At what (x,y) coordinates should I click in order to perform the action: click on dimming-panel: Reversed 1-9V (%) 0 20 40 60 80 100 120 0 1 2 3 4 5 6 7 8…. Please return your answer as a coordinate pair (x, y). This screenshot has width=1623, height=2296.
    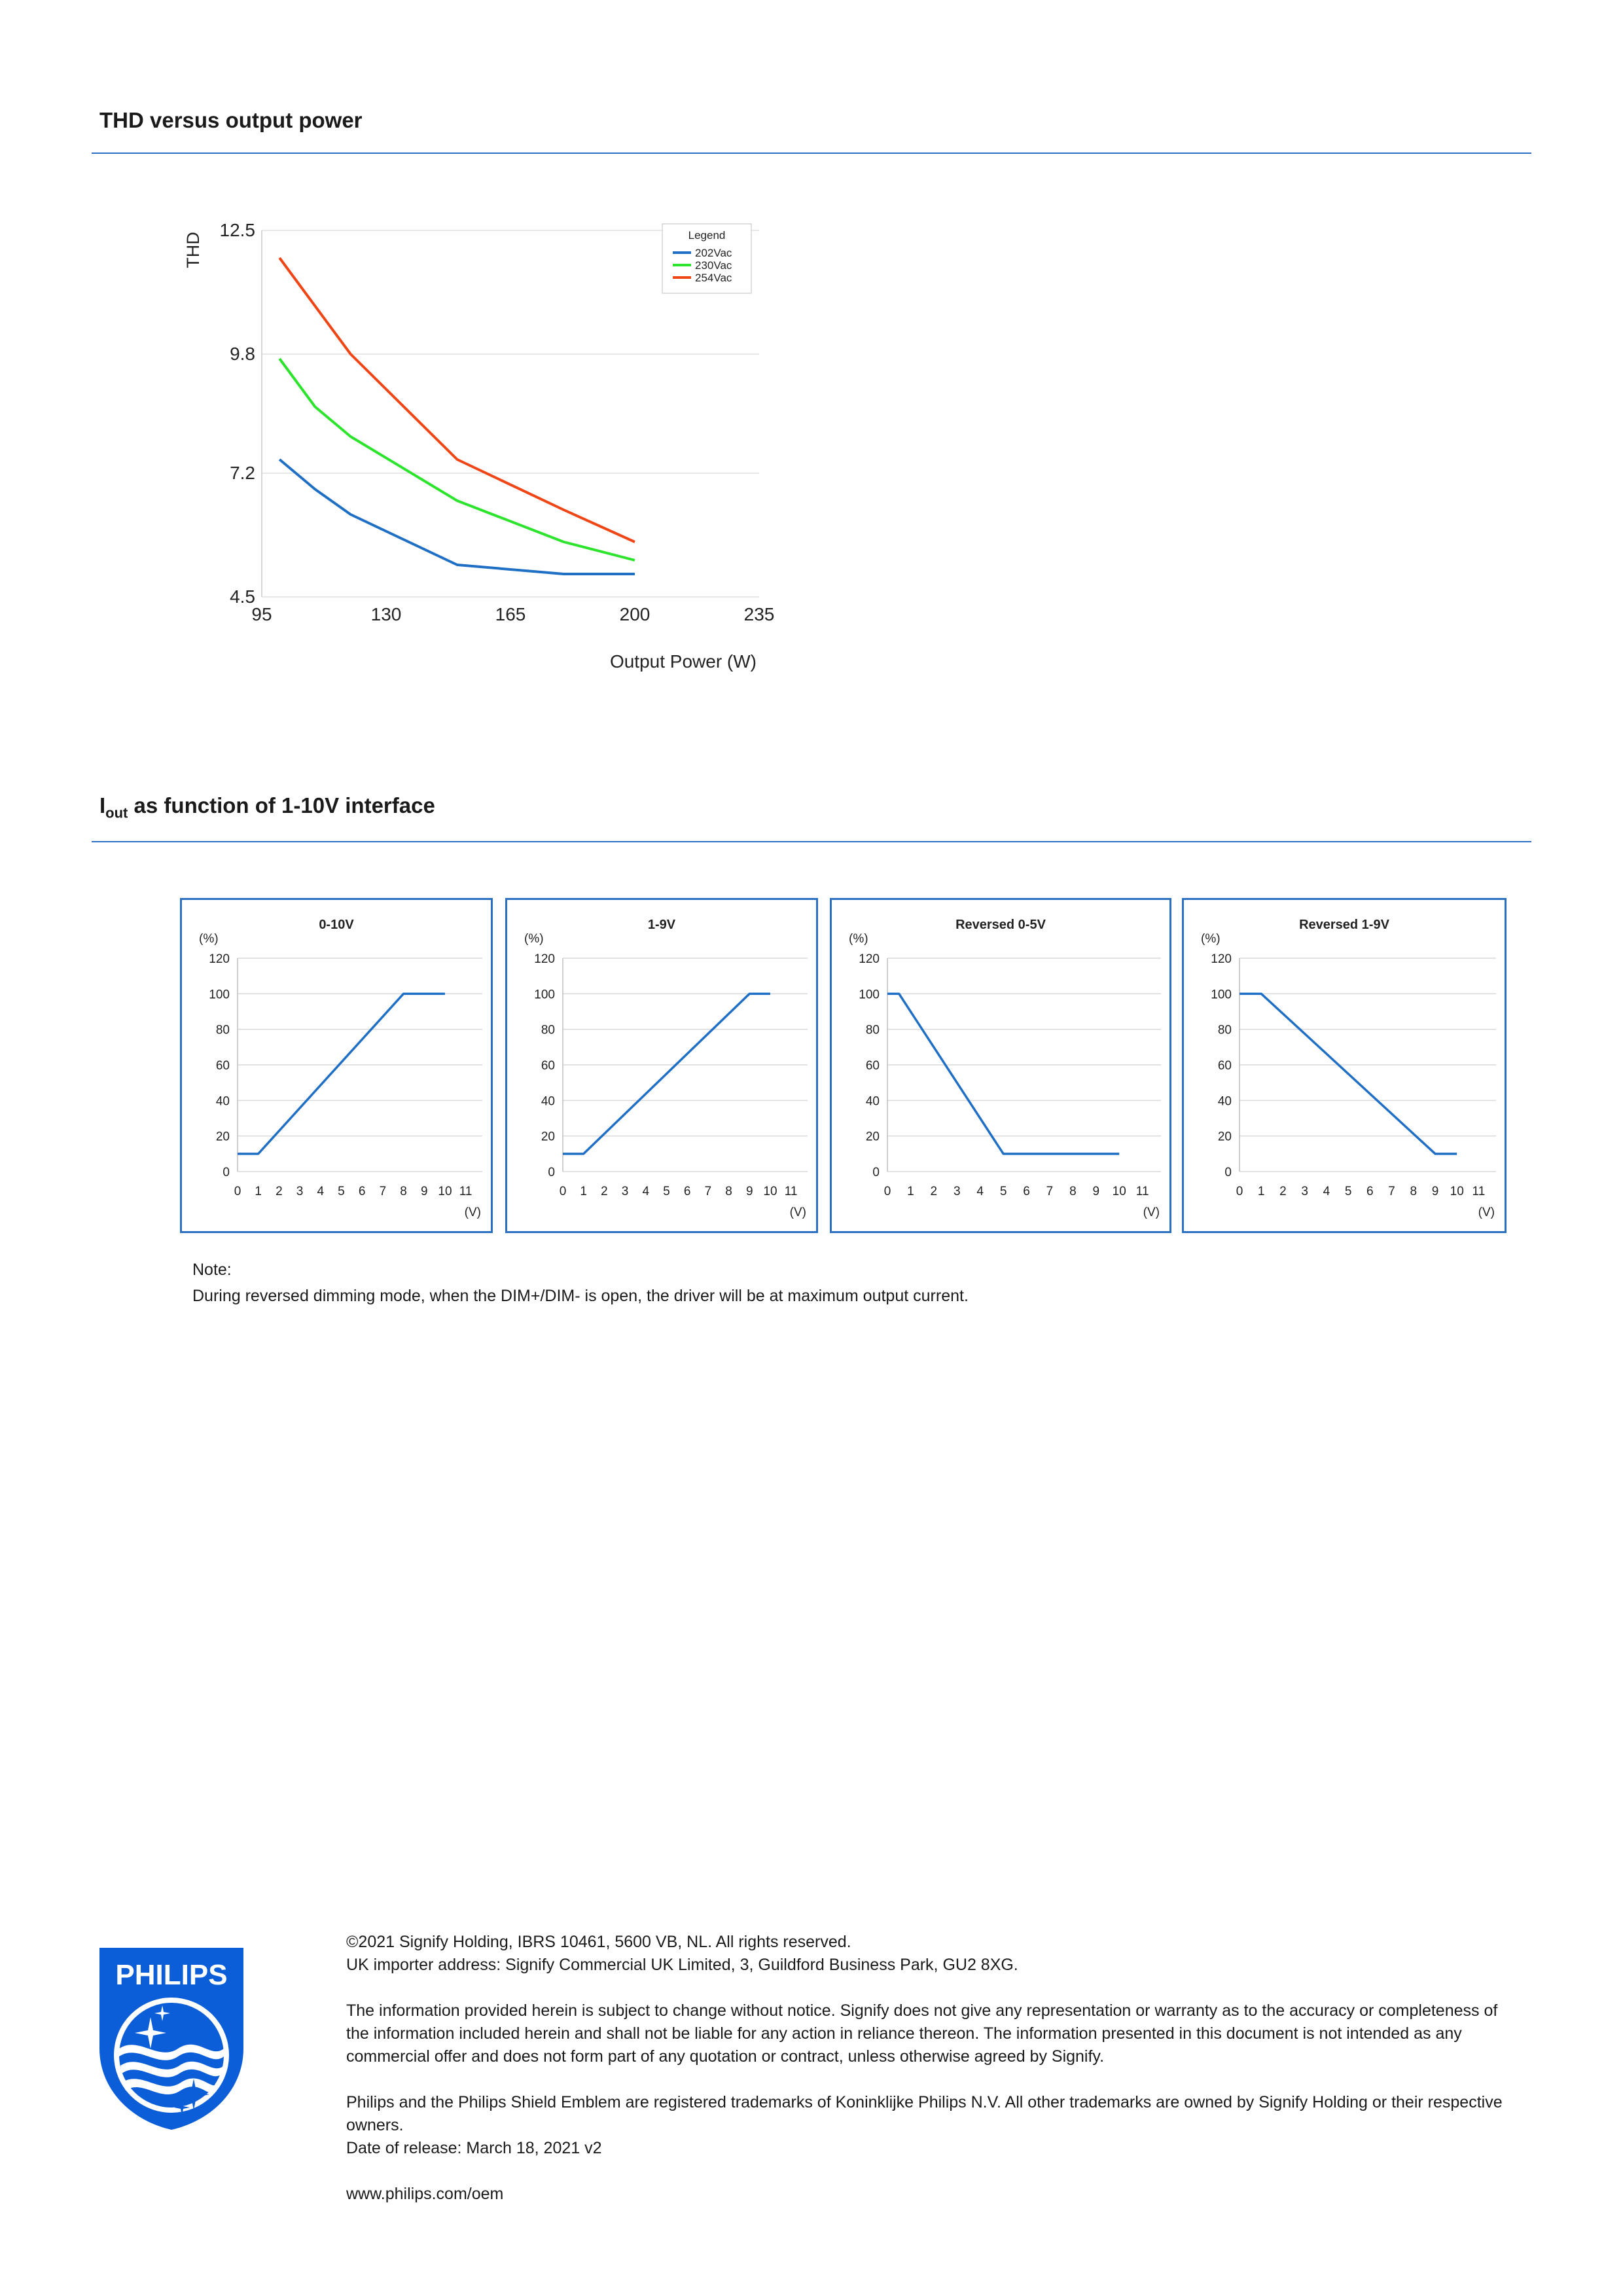
    Looking at the image, I should click on (1344, 1065).